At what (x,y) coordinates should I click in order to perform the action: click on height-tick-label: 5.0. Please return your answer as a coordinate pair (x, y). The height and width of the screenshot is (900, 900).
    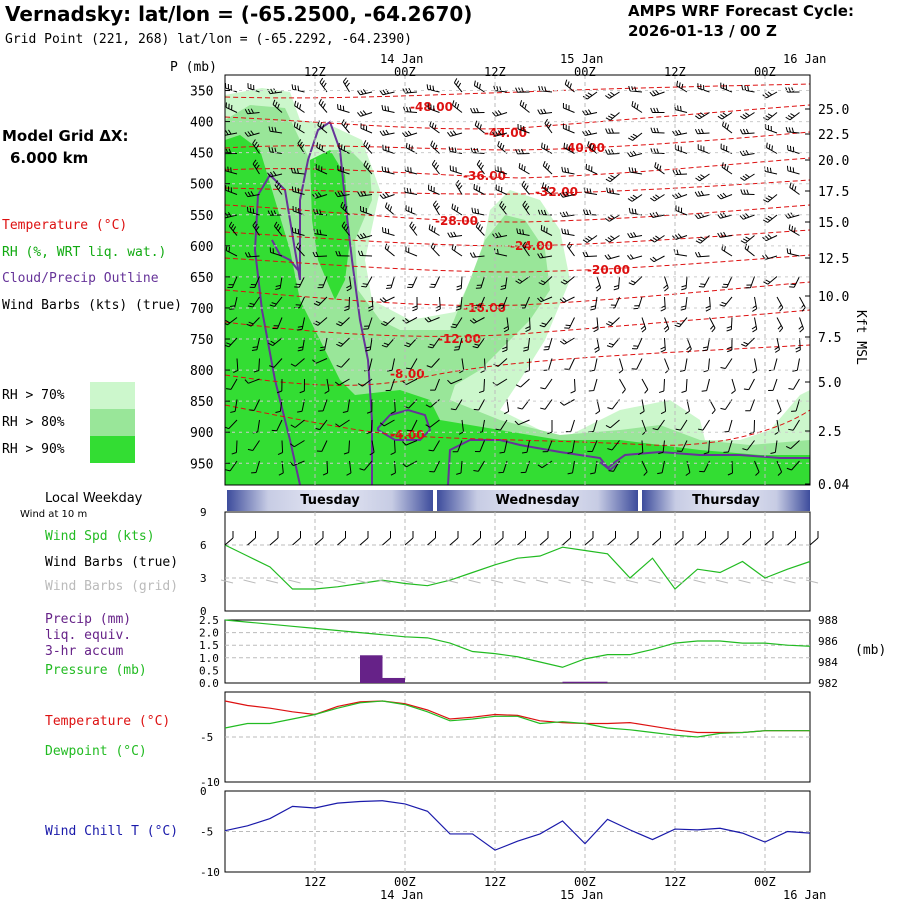
    Looking at the image, I should click on (829, 383).